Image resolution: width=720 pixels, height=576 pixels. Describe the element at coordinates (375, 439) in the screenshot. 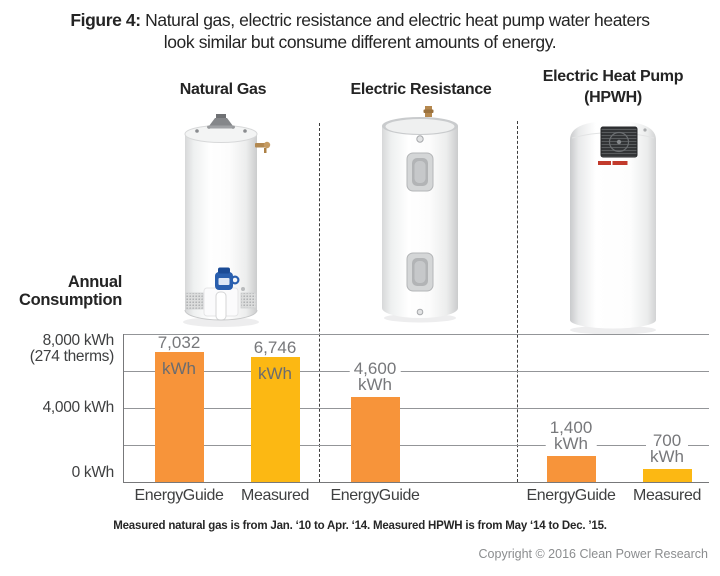

I see `bar-electric-resistance-energyguide` at that location.